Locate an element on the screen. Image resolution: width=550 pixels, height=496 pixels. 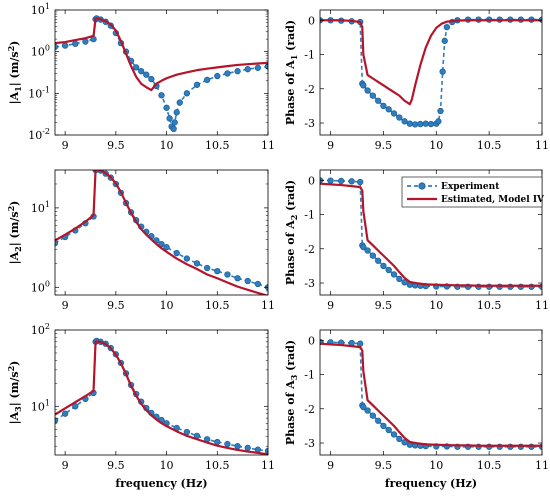
legend-experiment-marker is located at coordinates (422, 186).